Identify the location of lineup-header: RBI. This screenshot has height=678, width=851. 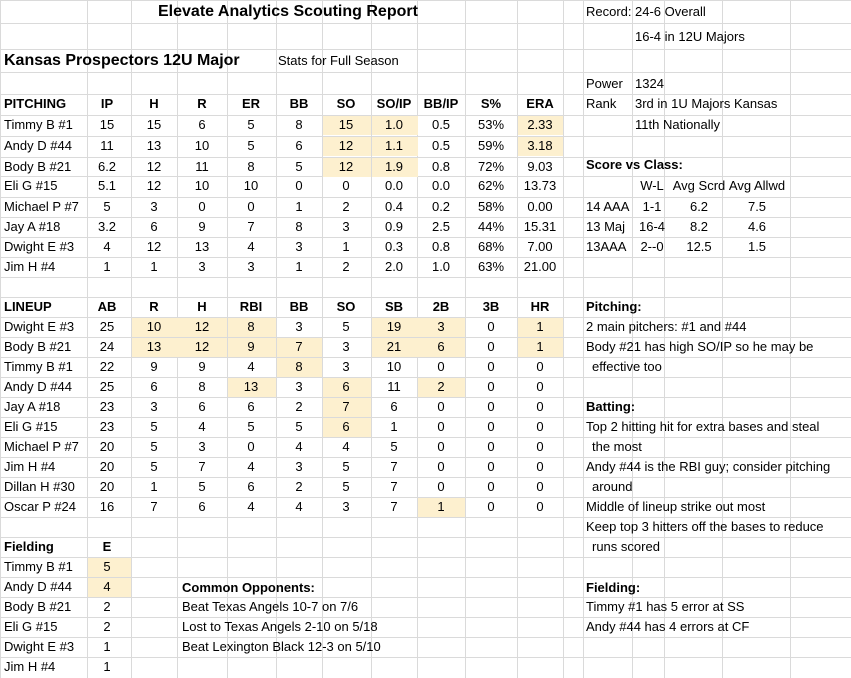
(251, 306).